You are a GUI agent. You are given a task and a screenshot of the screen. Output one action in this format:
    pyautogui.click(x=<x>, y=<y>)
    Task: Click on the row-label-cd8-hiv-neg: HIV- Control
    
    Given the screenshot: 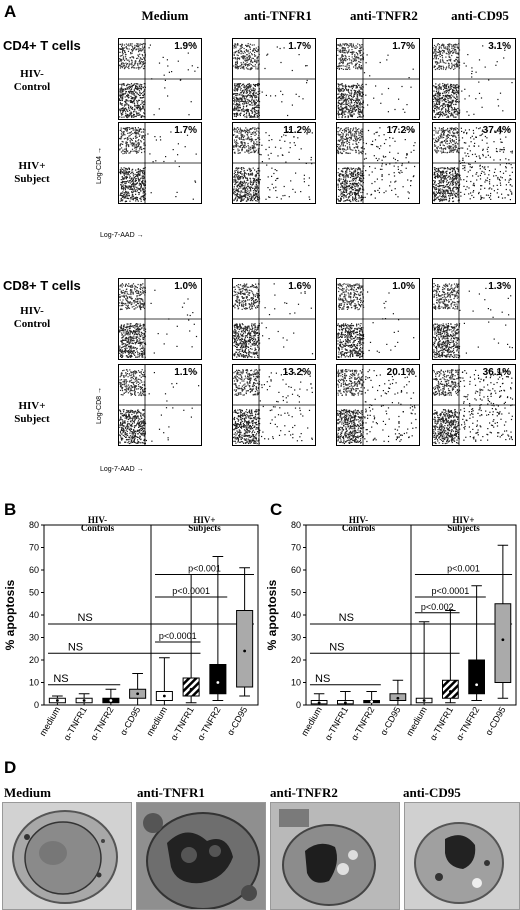 What is the action you would take?
    pyautogui.click(x=32, y=317)
    